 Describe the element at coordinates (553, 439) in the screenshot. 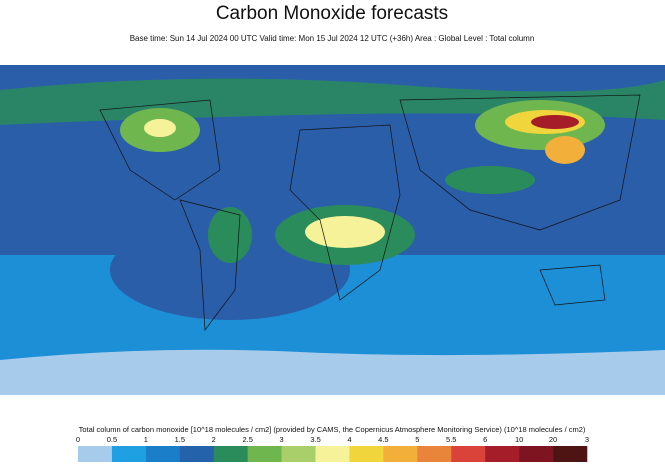

I see `colorbar-tick-label: 20` at that location.